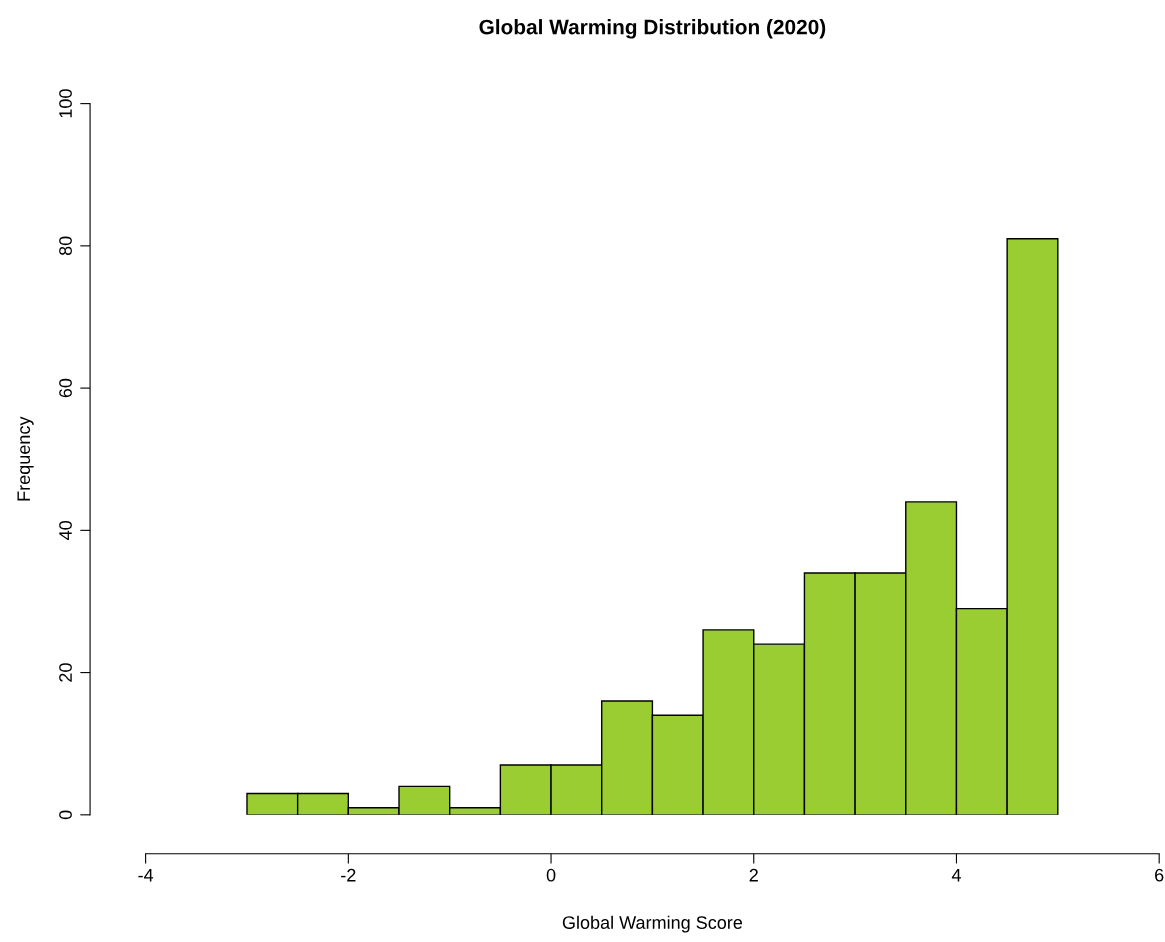 The width and height of the screenshot is (1165, 942). I want to click on y-tick-label: 0, so click(65, 815).